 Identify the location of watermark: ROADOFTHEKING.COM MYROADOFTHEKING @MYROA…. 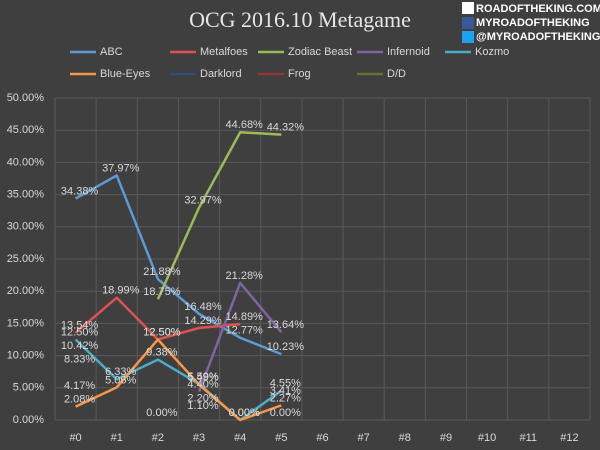
(531, 22).